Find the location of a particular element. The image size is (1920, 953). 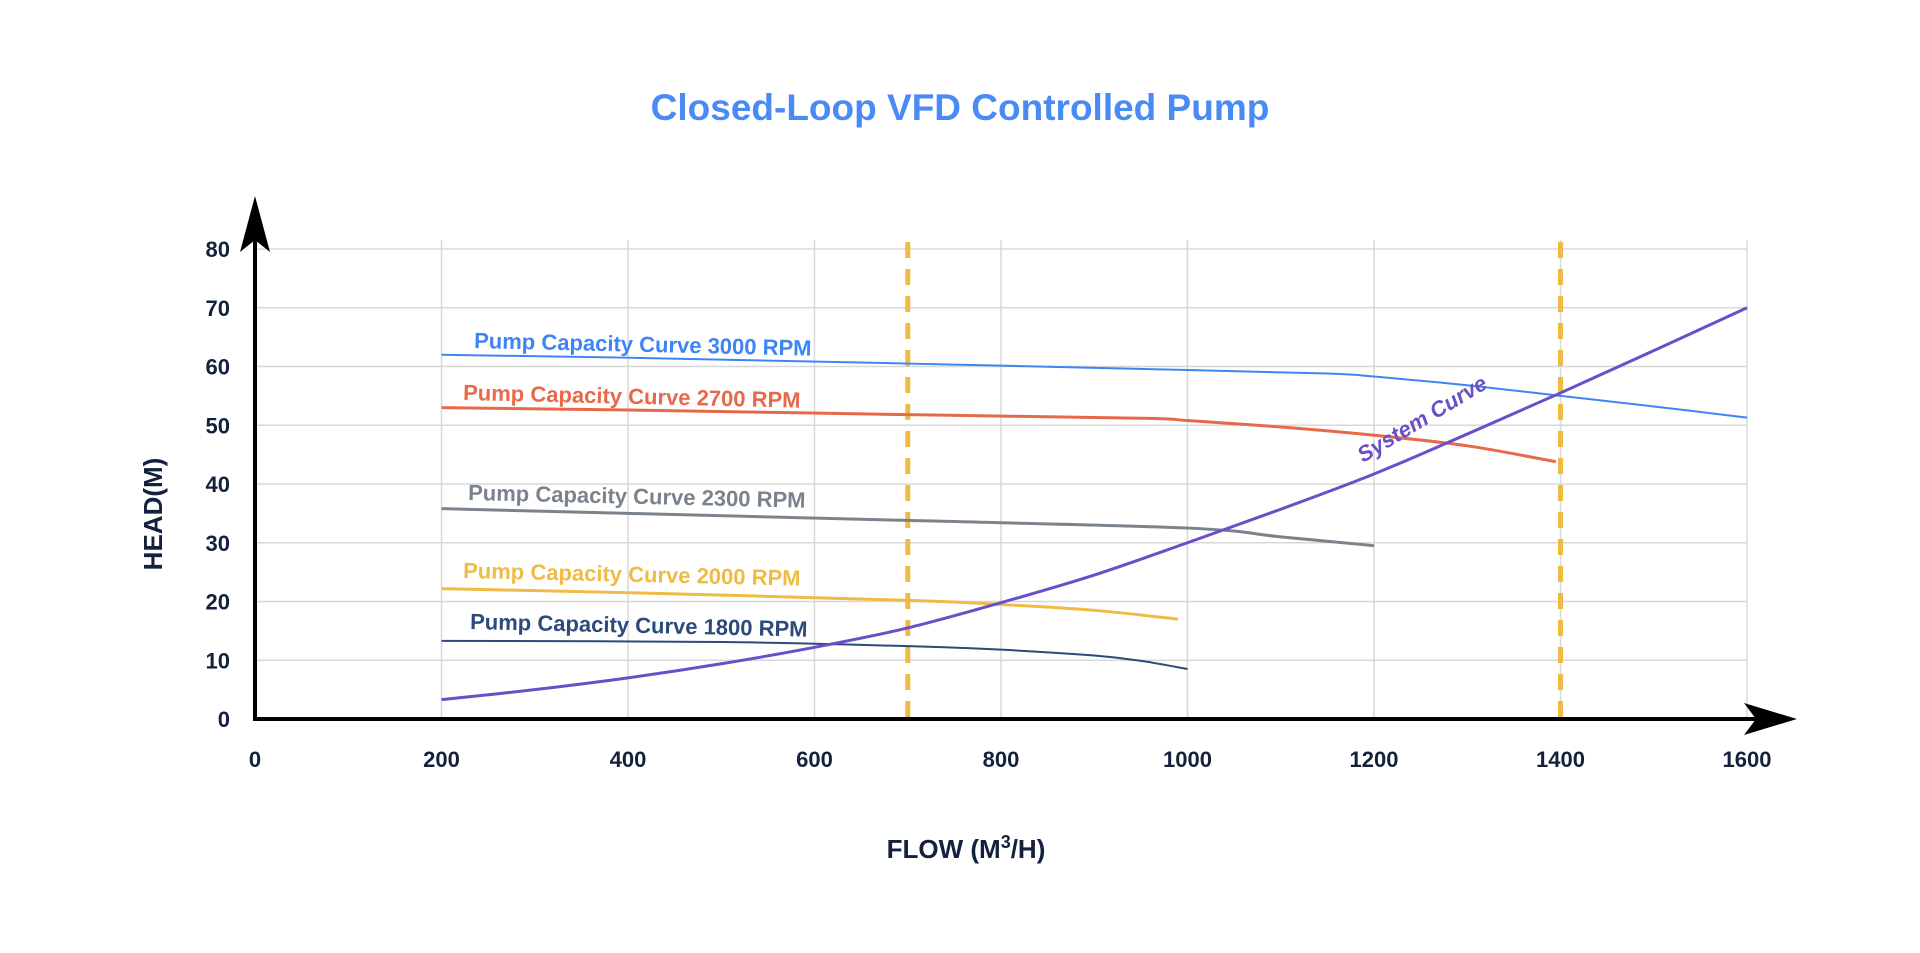

x-tick-label: 600 is located at coordinates (814, 759).